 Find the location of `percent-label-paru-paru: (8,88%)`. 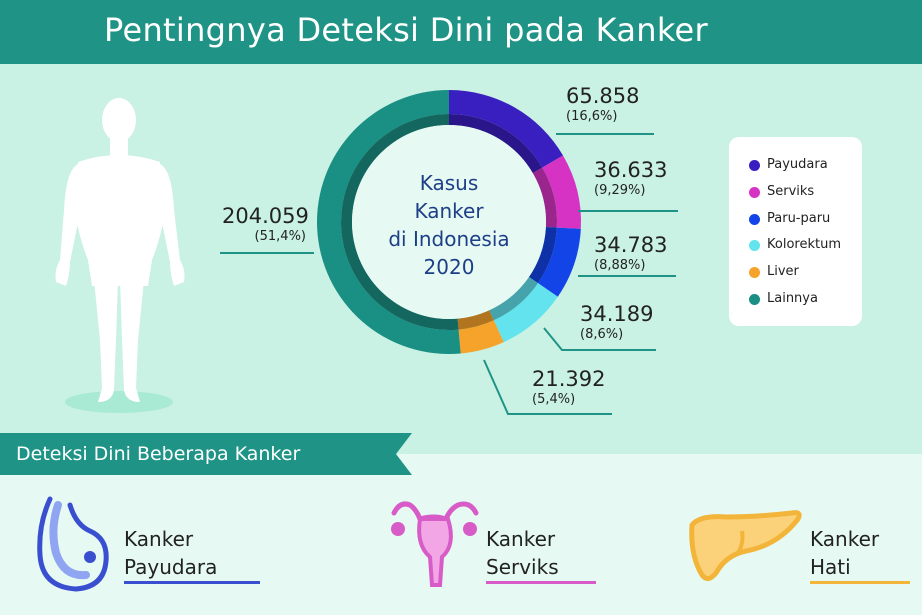

percent-label-paru-paru: (8,88%) is located at coordinates (620, 265).